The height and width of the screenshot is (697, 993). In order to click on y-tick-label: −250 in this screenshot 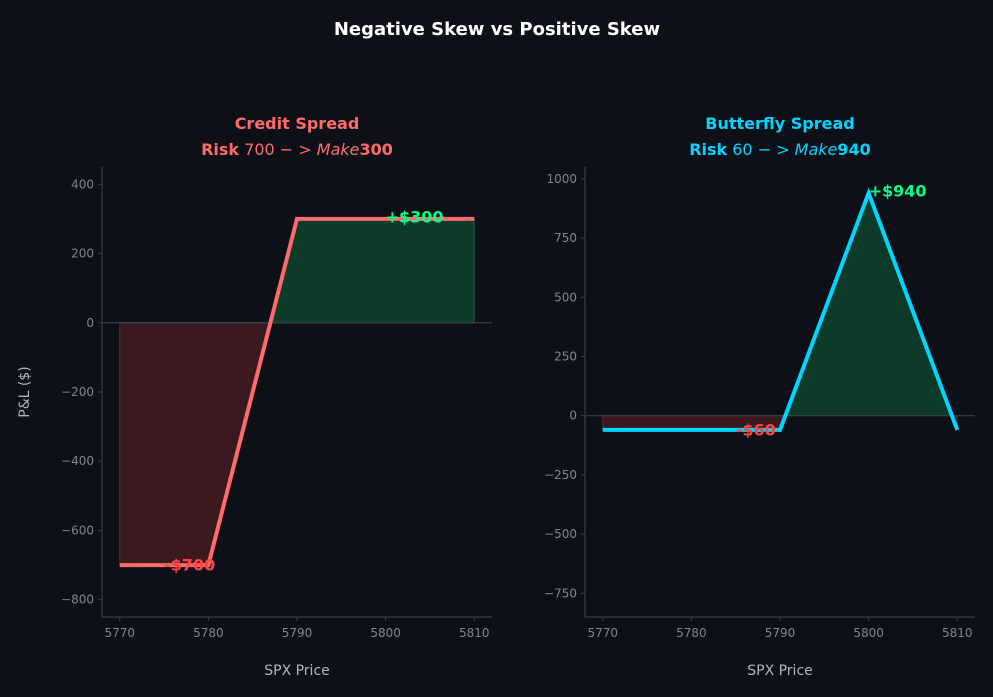, I will do `click(560, 475)`.